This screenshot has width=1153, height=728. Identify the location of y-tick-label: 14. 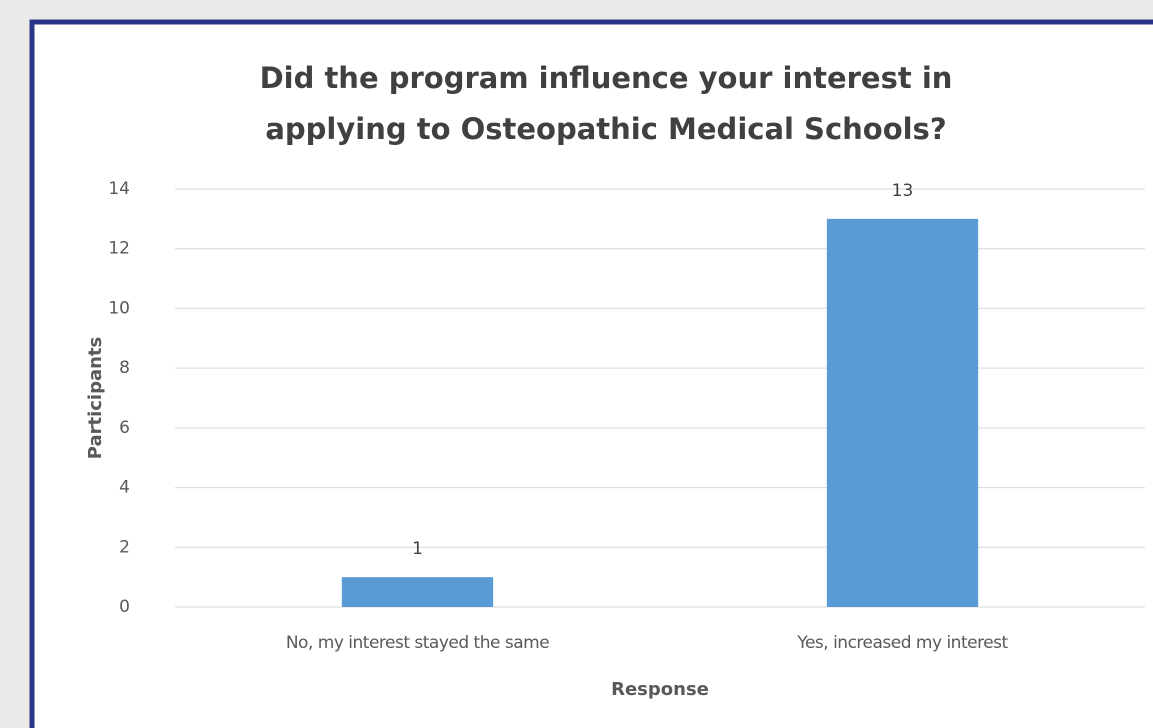
(119, 189).